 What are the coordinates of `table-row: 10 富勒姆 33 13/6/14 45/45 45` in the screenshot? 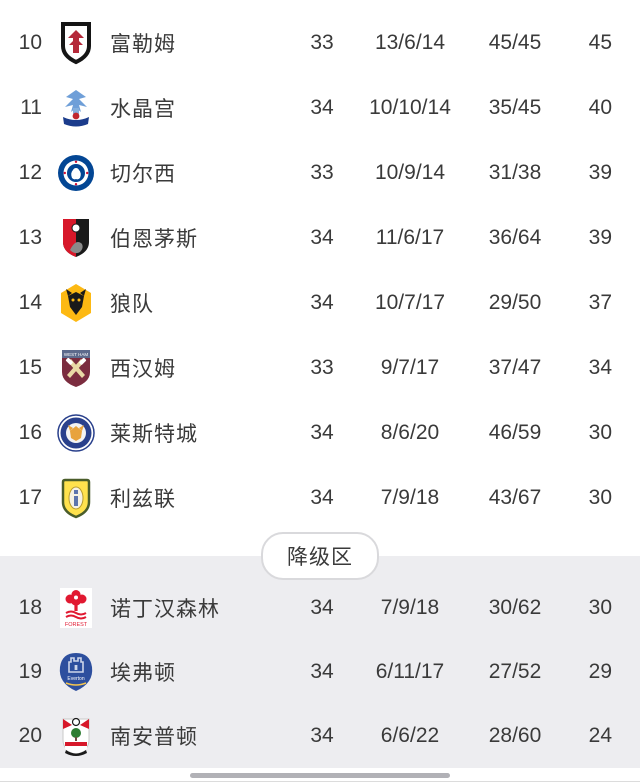 It's located at (320, 42).